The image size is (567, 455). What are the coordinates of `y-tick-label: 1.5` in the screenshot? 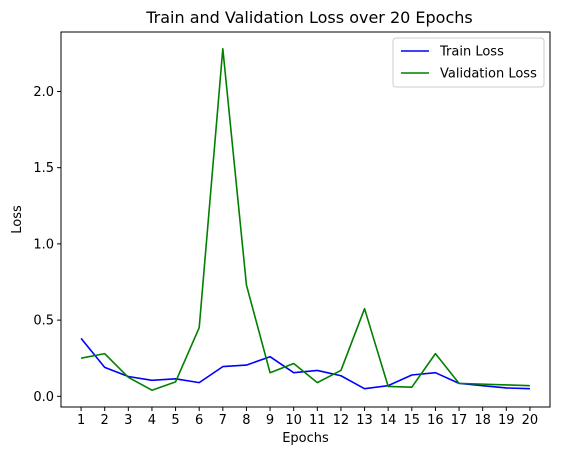 It's located at (43, 168).